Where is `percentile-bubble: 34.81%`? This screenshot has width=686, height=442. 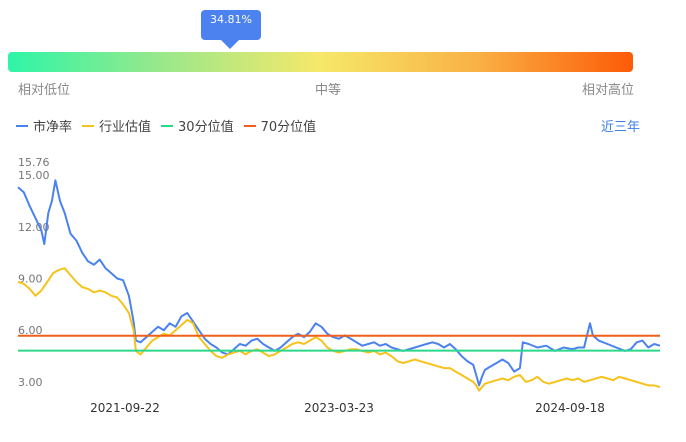
percentile-bubble: 34.81% is located at coordinates (231, 25).